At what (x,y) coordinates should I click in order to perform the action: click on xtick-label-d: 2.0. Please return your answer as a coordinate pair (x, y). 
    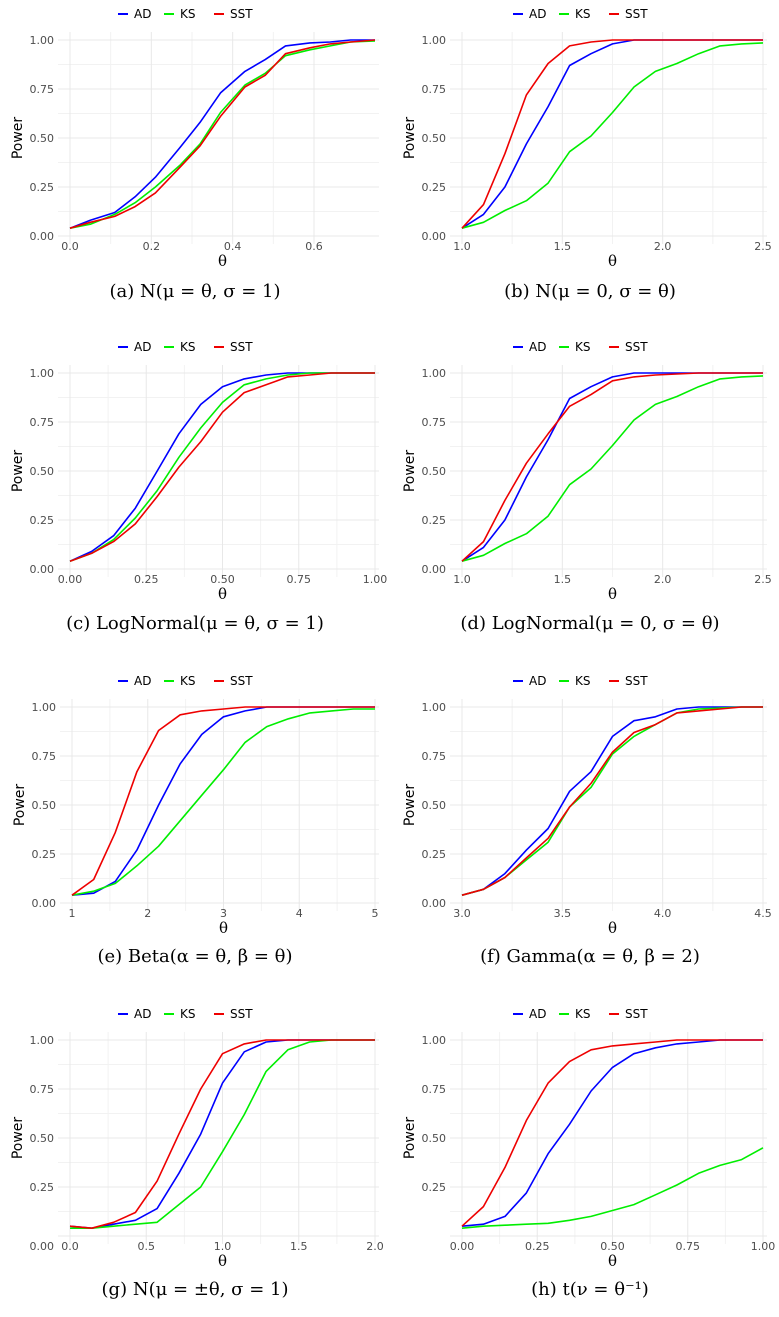
    Looking at the image, I should click on (663, 579).